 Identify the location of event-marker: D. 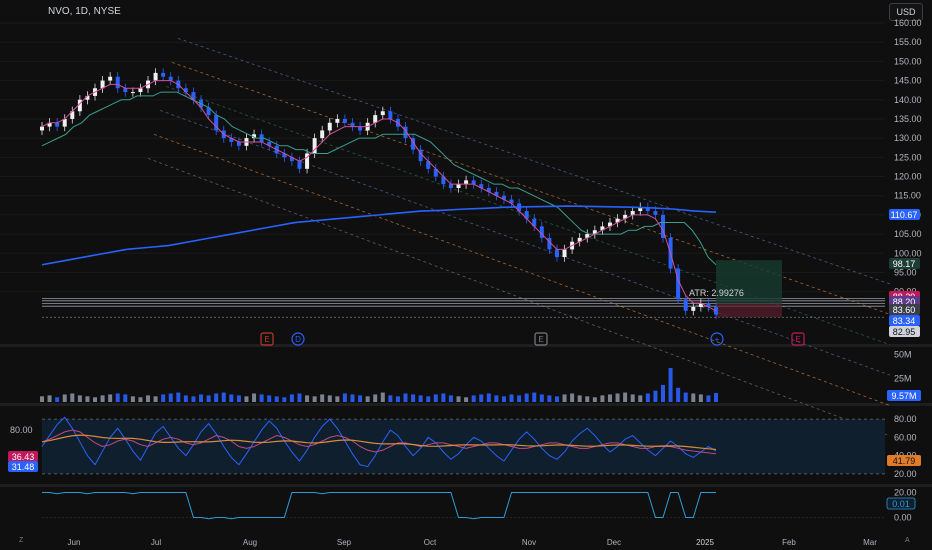
(298, 339).